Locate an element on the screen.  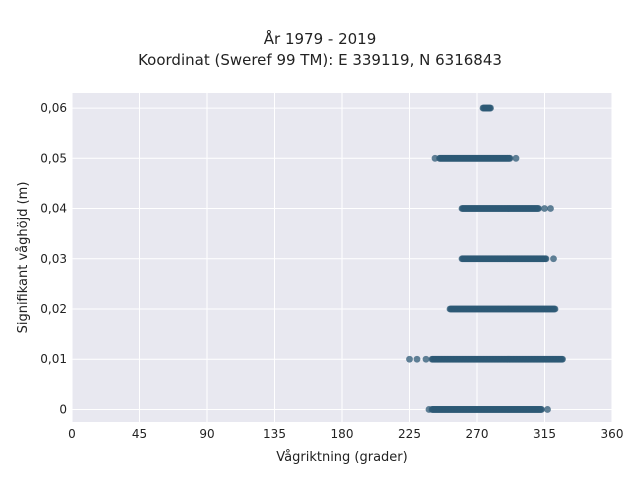
y-axis-label: Signifikant våghöjd (m) is located at coordinates (23, 258).